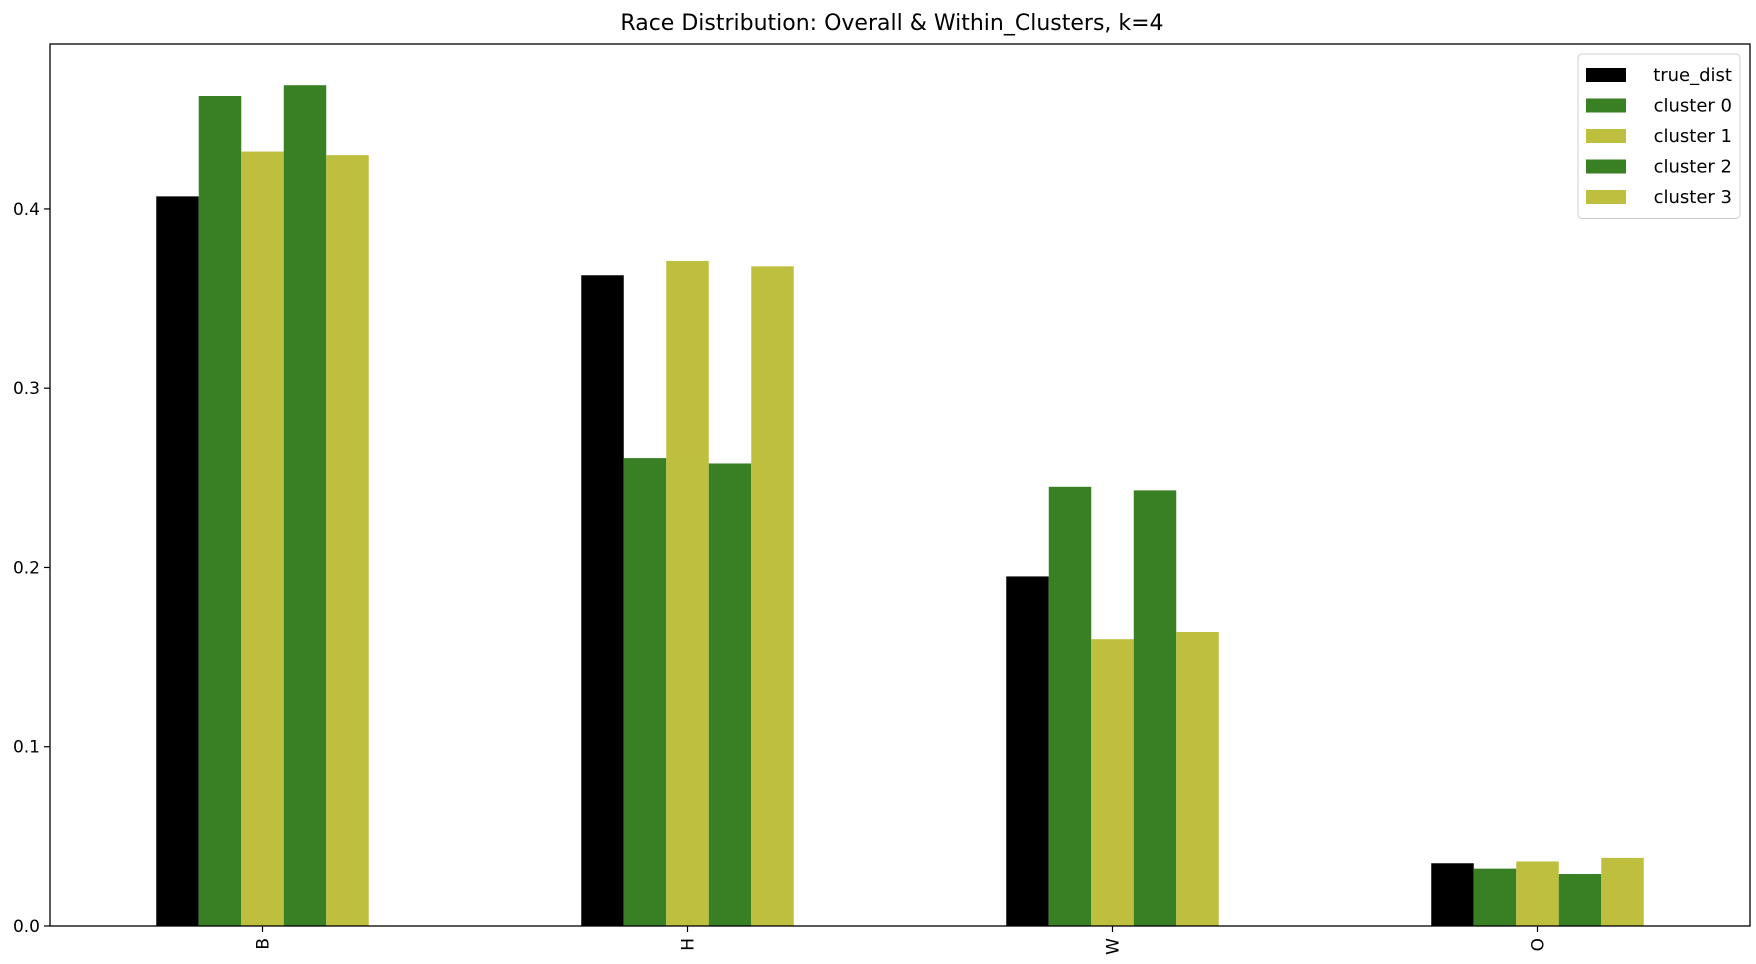 The width and height of the screenshot is (1756, 964). I want to click on bar-cluster-1-B, so click(262, 538).